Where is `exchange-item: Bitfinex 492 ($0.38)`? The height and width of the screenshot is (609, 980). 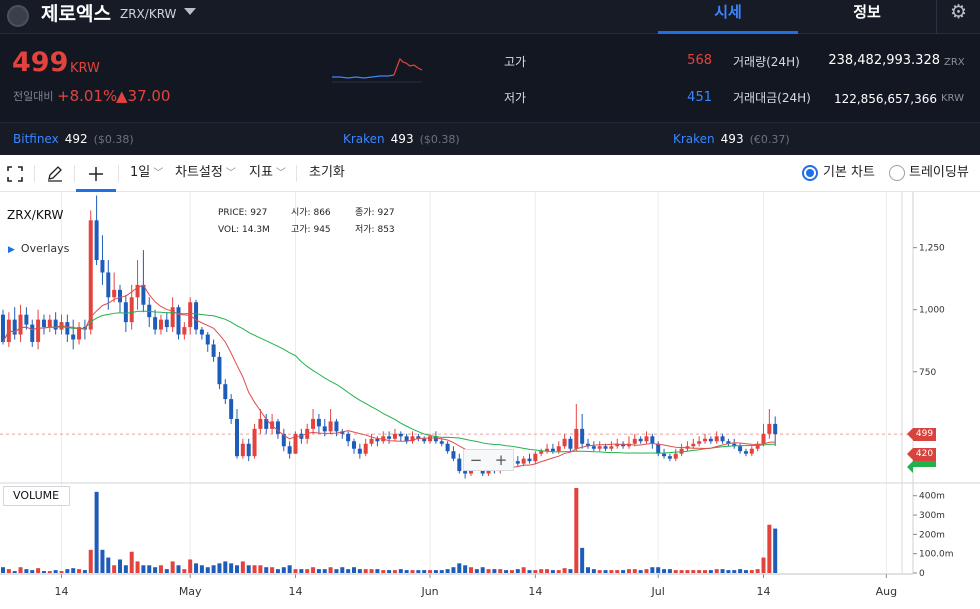 exchange-item: Bitfinex 492 ($0.38) is located at coordinates (73, 139).